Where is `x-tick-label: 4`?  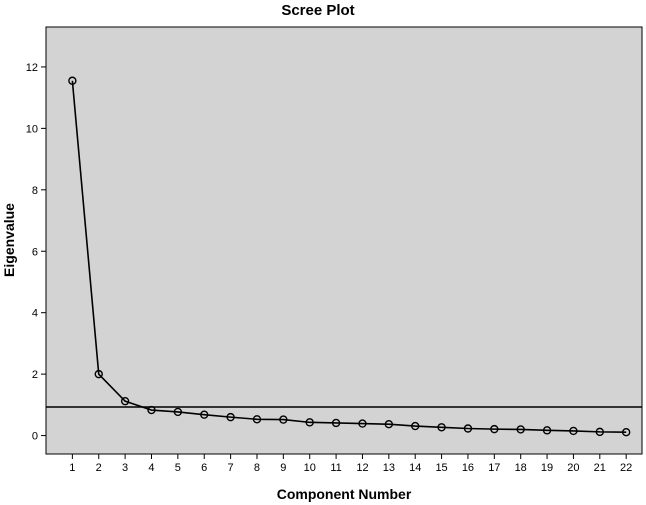
x-tick-label: 4 is located at coordinates (151, 468).